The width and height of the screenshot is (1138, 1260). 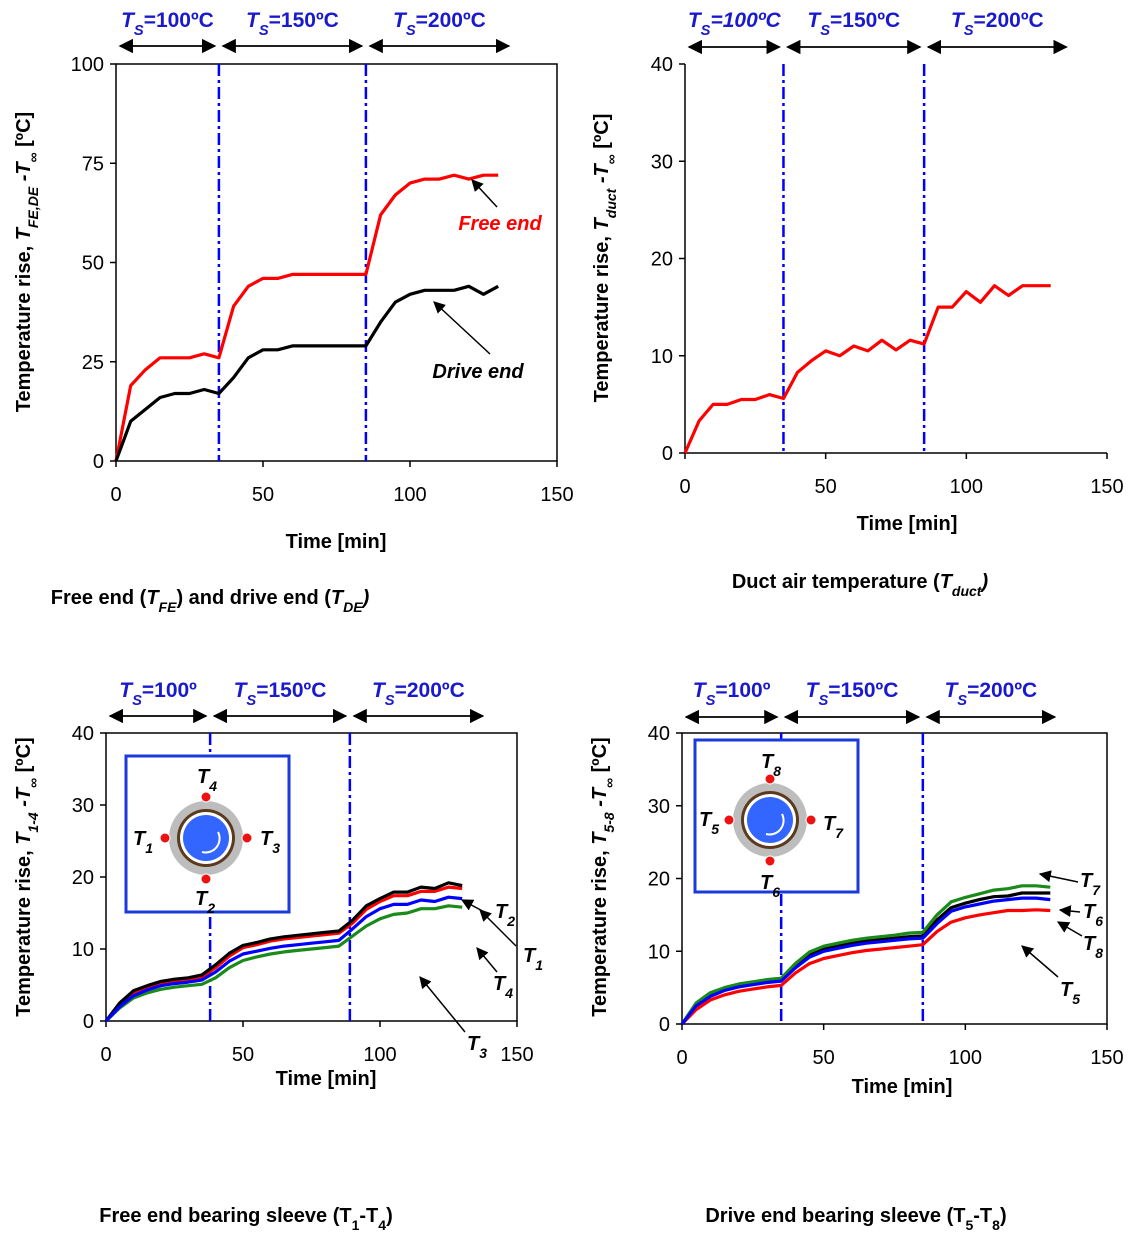 I want to click on text-run: duct, so click(x=611, y=202).